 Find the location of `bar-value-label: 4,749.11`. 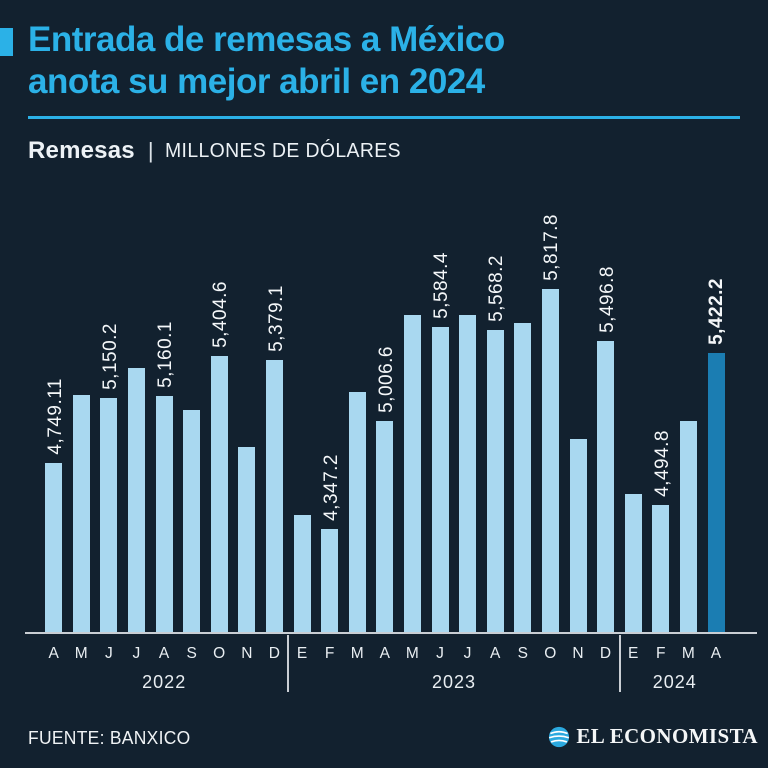

bar-value-label: 4,749.11 is located at coordinates (55, 416).